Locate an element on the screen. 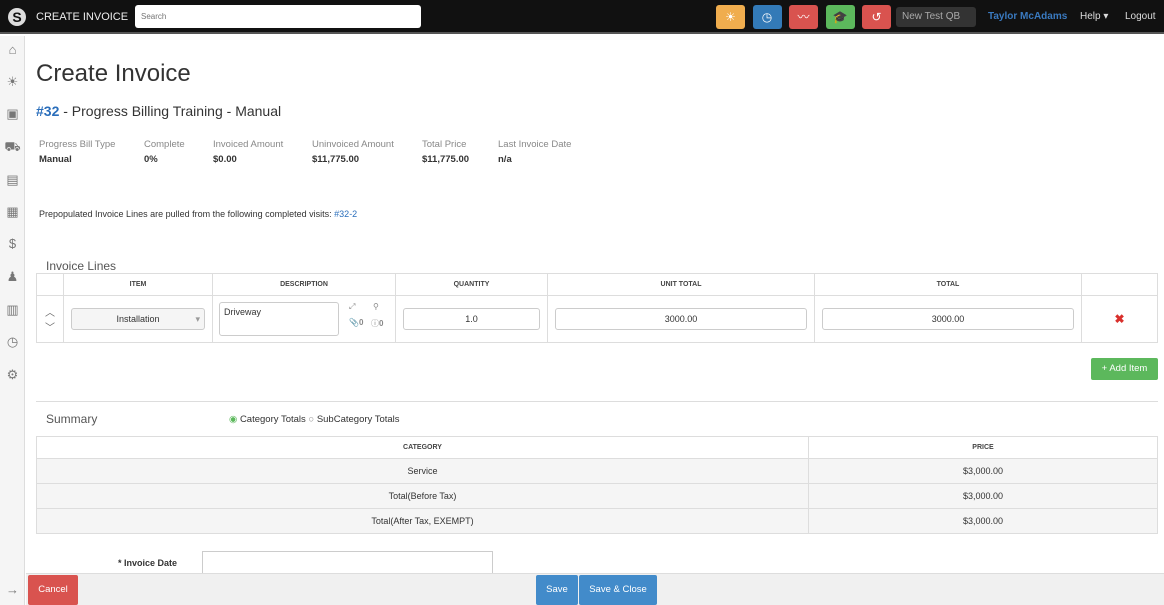 This screenshot has height=605, width=1164. home-icon: ⌂ is located at coordinates (12, 49).